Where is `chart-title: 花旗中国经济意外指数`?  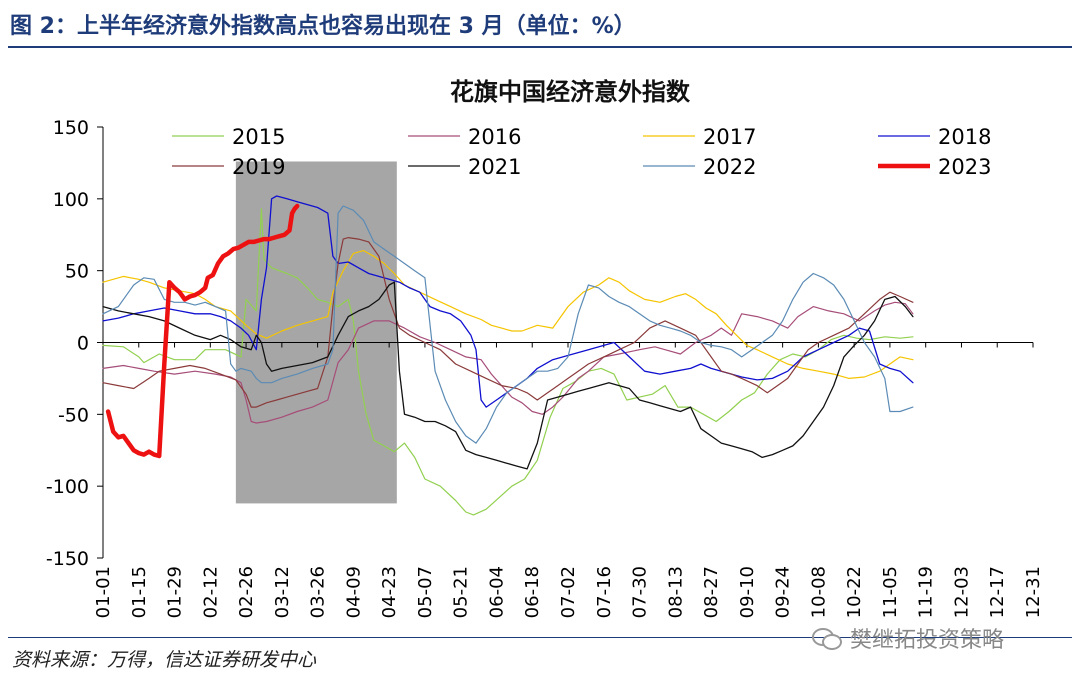 chart-title: 花旗中国经济意外指数 is located at coordinates (570, 92).